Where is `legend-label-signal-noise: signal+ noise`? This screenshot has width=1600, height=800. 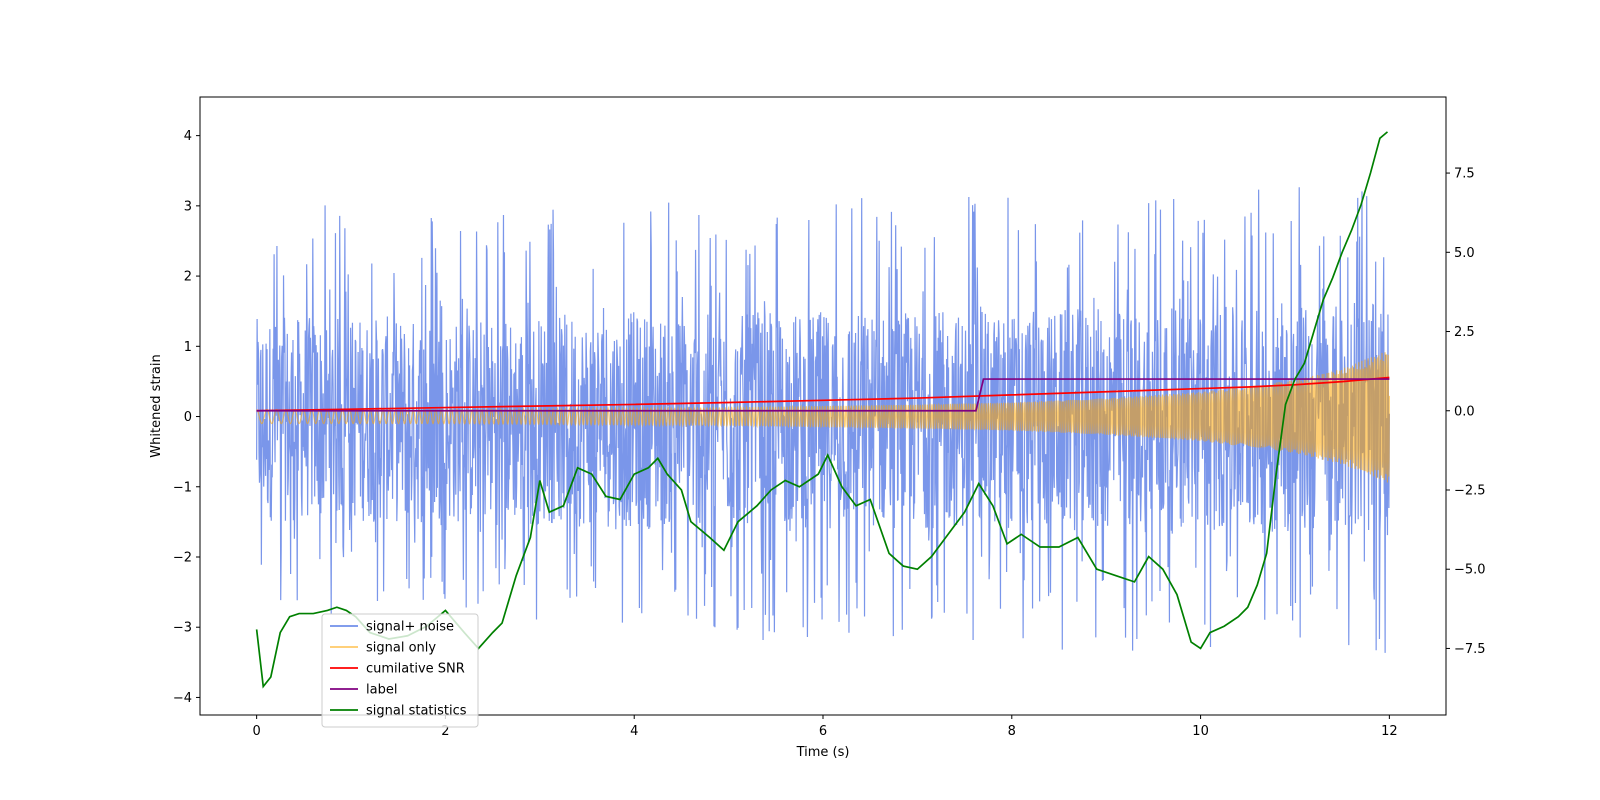
legend-label-signal-noise: signal+ noise is located at coordinates (410, 627).